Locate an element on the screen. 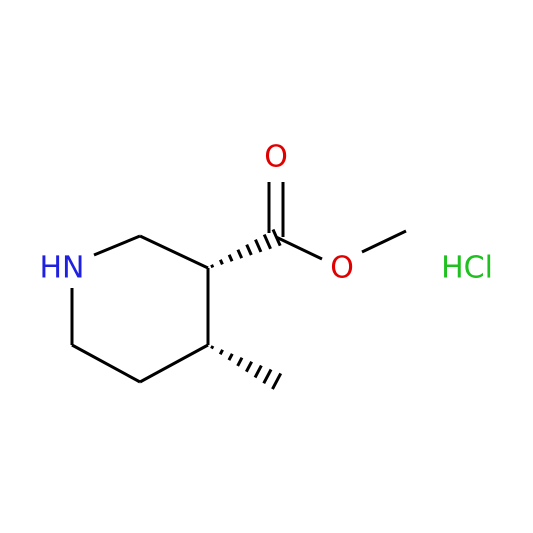  salt-label: HCl is located at coordinates (467, 268).